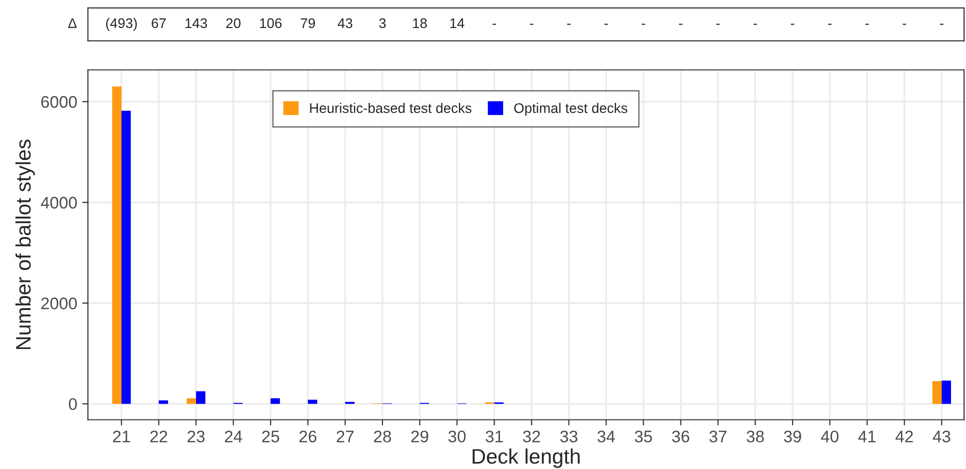 This screenshot has width=966, height=469. What do you see at coordinates (419, 436) in the screenshot?
I see `x-tick-label: 29` at bounding box center [419, 436].